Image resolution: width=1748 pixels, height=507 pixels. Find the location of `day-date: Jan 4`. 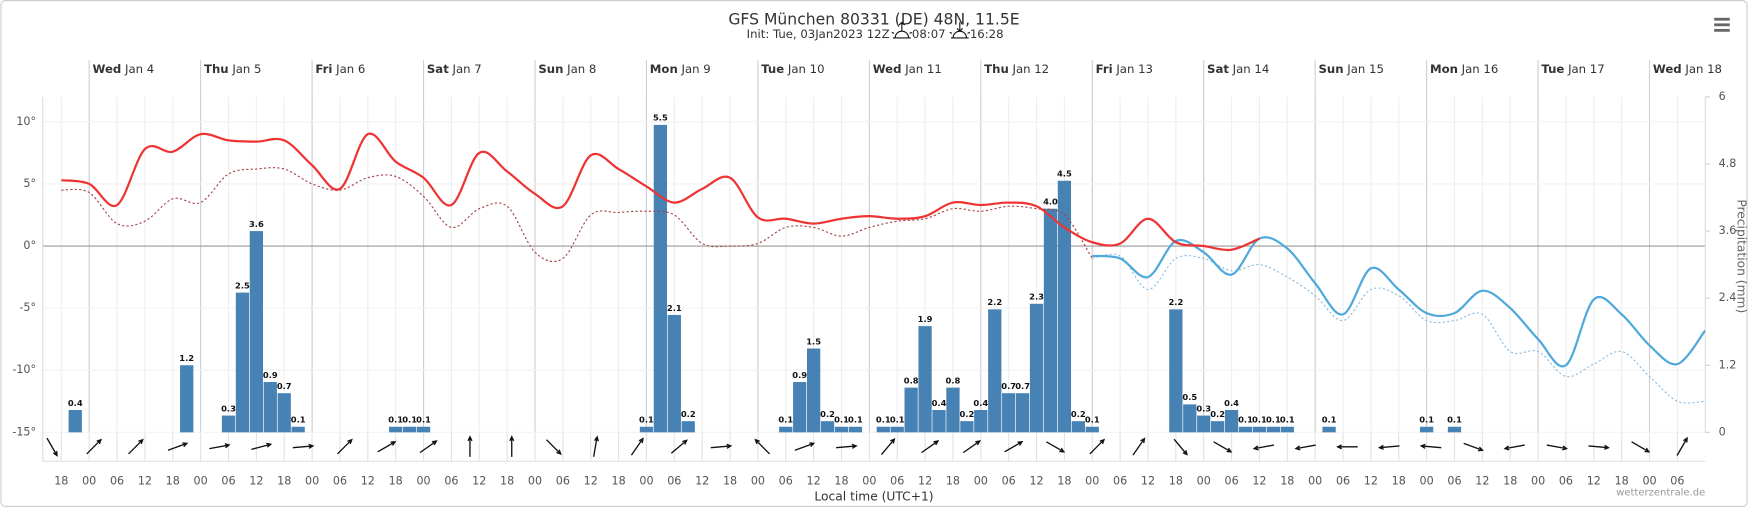

day-date: Jan 4 is located at coordinates (139, 69).